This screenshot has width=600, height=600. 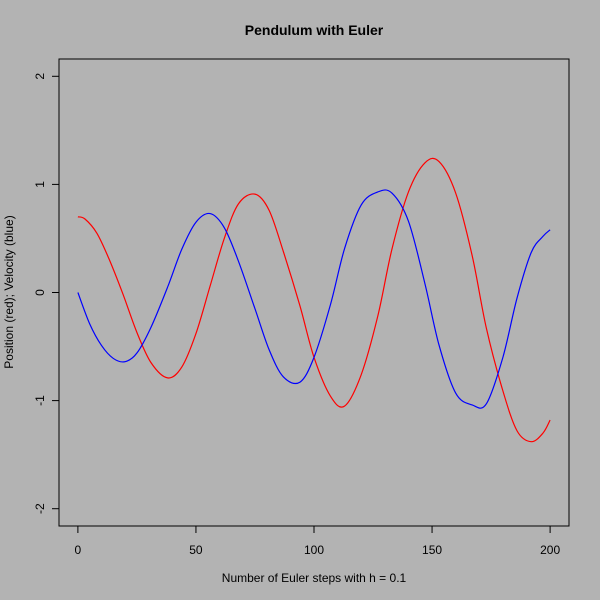 What do you see at coordinates (40, 76) in the screenshot?
I see `y-tick-label: 2` at bounding box center [40, 76].